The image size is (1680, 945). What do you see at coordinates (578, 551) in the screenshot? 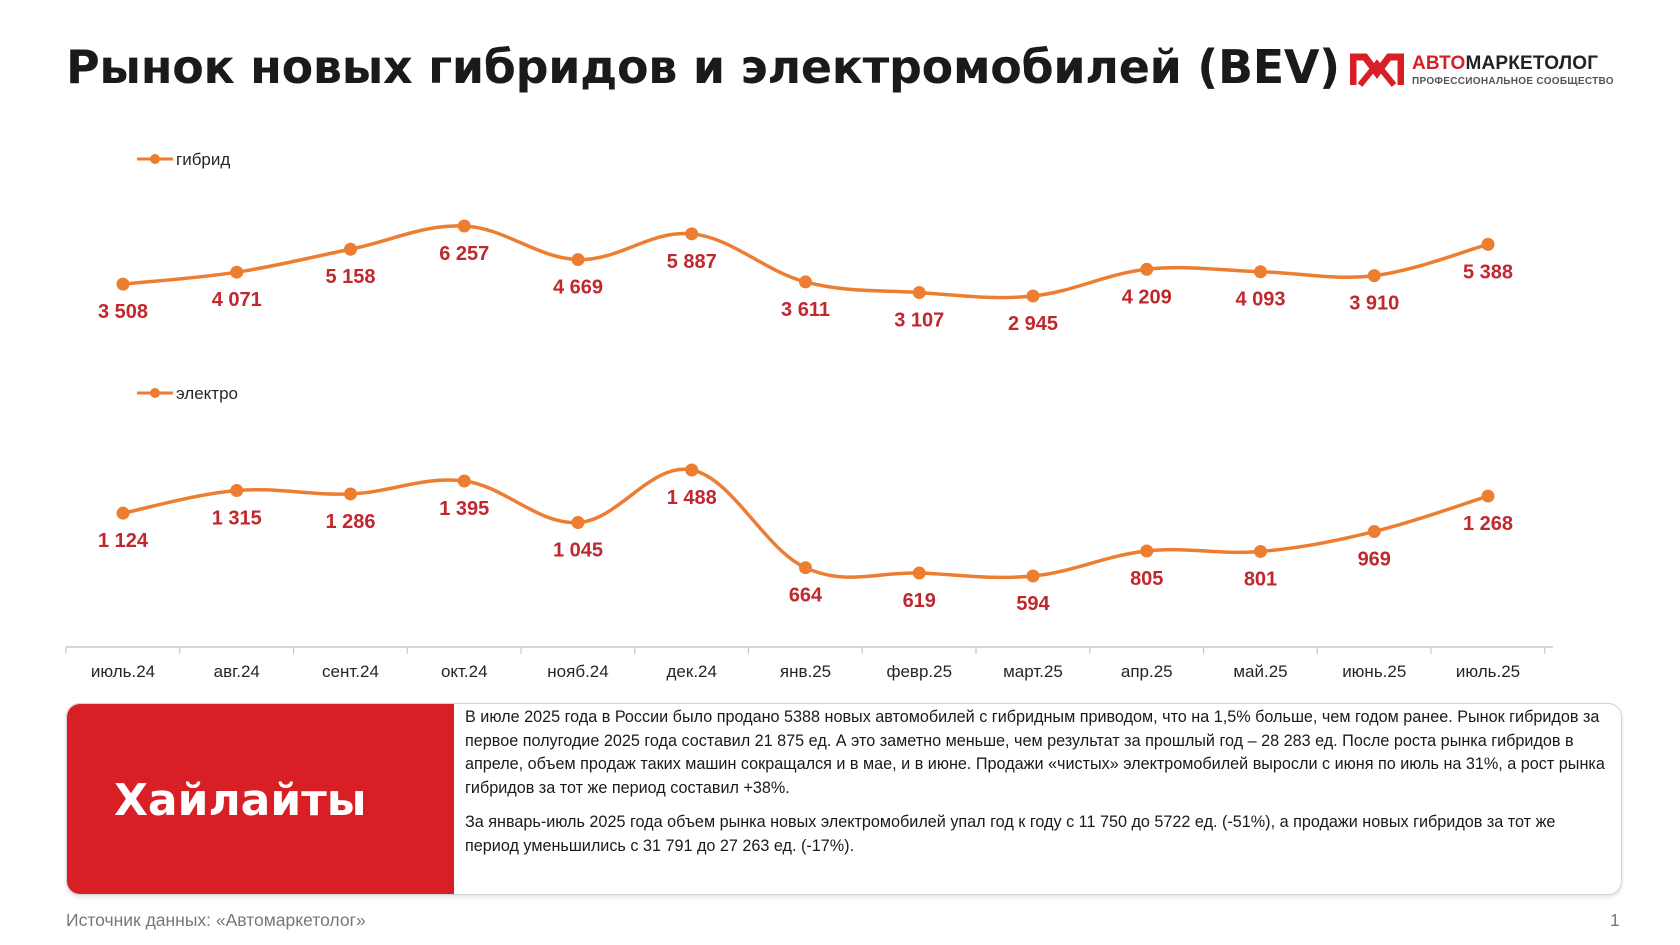
I see `series-electric-data-label: 1 045` at bounding box center [578, 551].